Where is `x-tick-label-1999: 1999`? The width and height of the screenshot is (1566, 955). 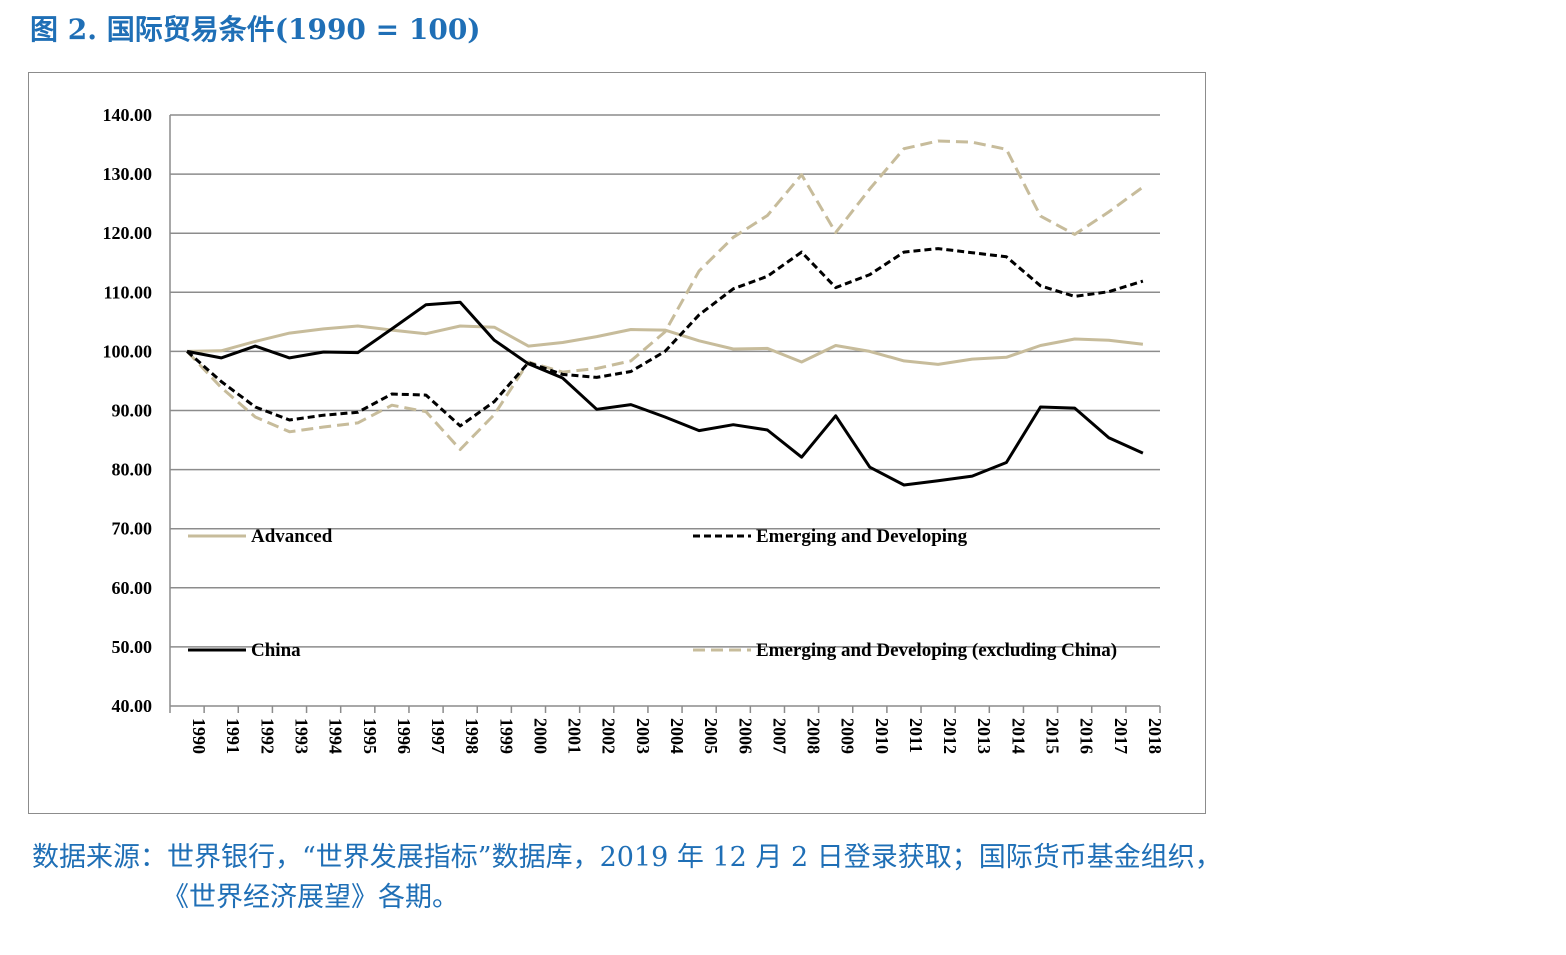
x-tick-label-1999: 1999 is located at coordinates (506, 736).